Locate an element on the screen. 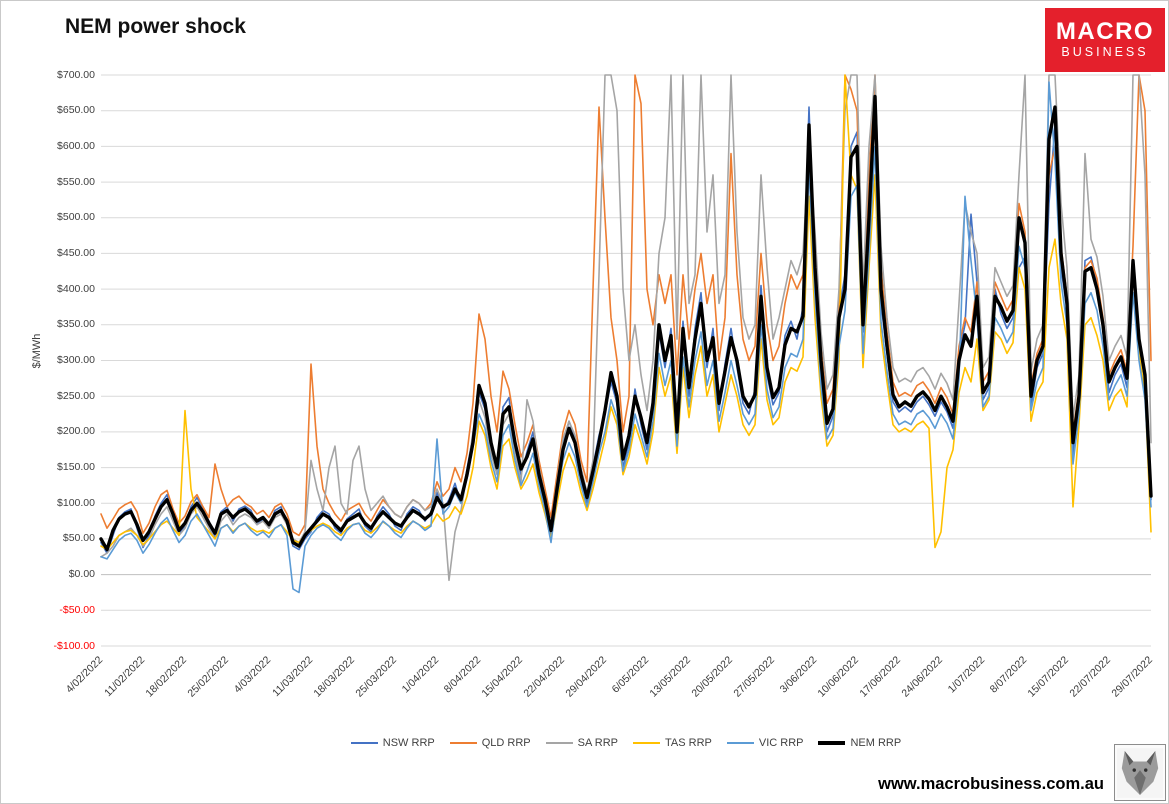 The width and height of the screenshot is (1169, 804). wolf-logo is located at coordinates (1140, 772).